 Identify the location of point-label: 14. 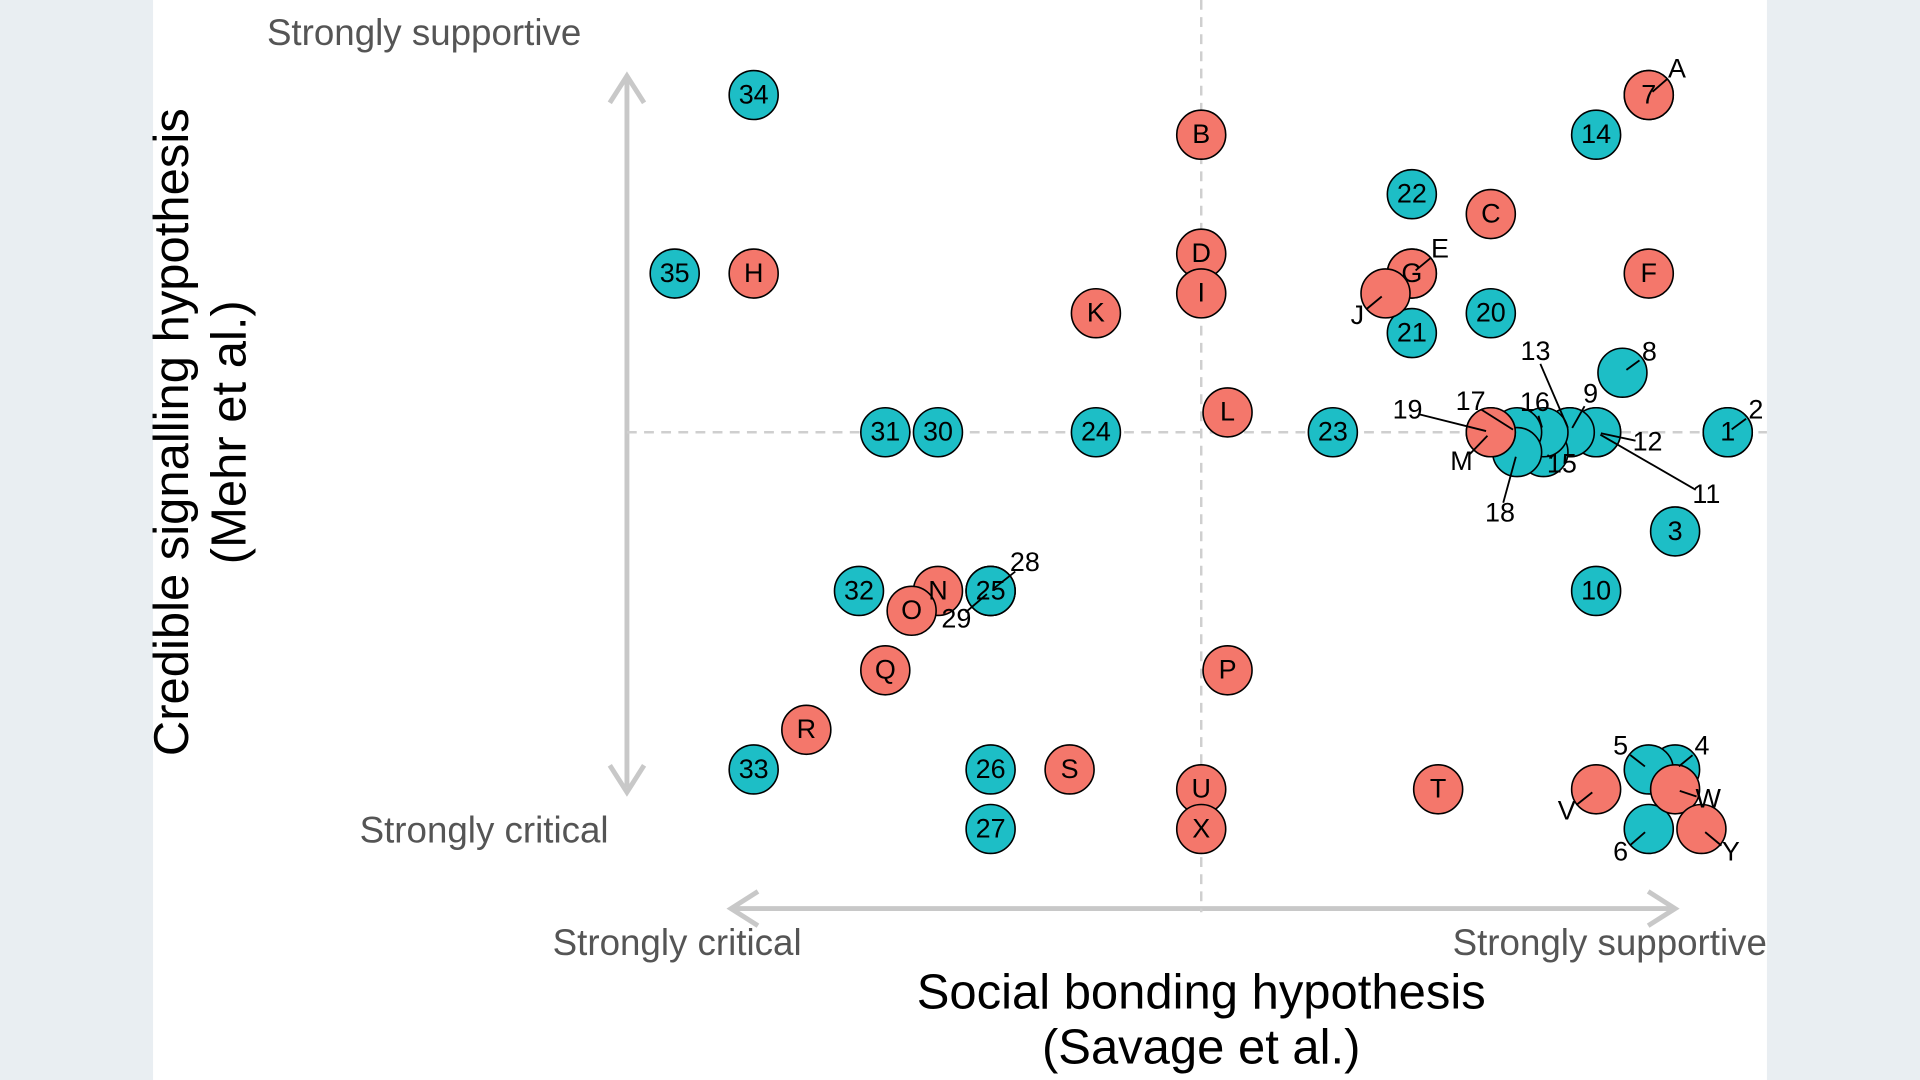
(1596, 134).